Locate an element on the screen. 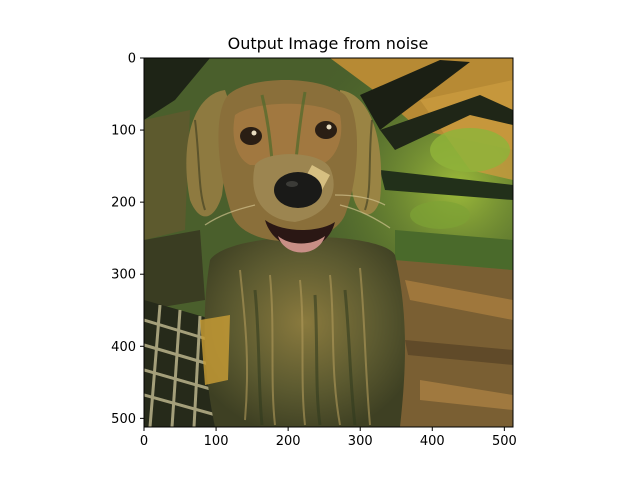 The height and width of the screenshot is (480, 640). x-tick-label: 0 is located at coordinates (144, 441).